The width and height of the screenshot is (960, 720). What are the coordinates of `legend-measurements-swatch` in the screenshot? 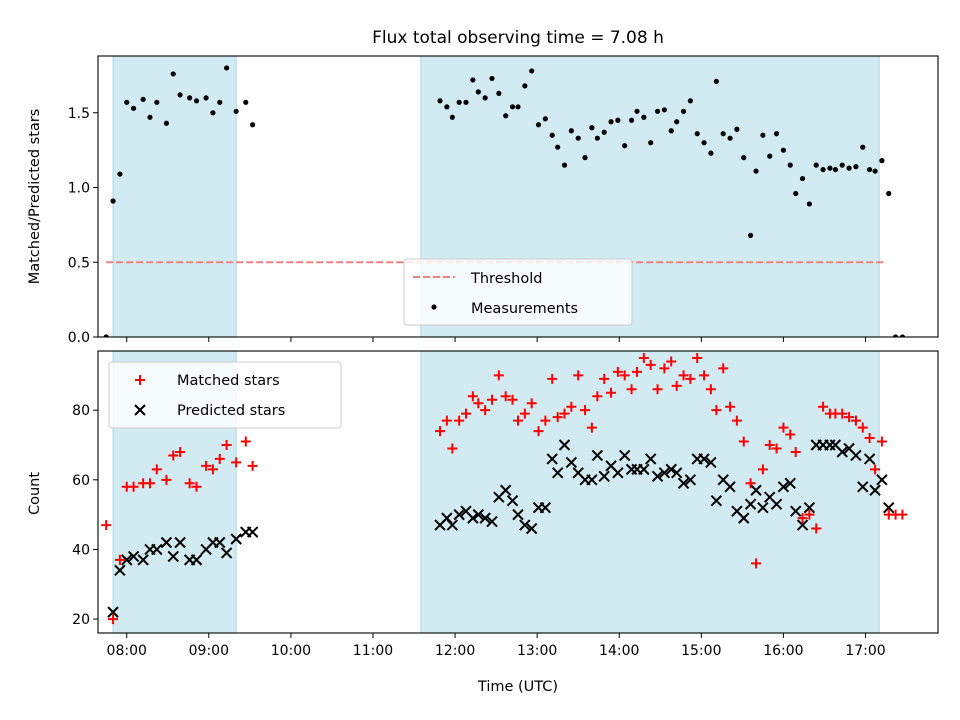 It's located at (434, 307).